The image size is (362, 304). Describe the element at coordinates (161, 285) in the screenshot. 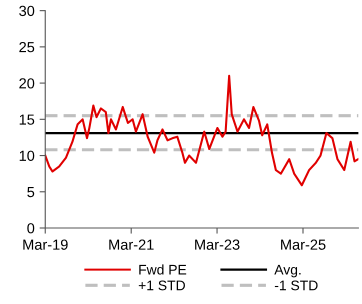

I see `legend-label: +1 STD` at that location.